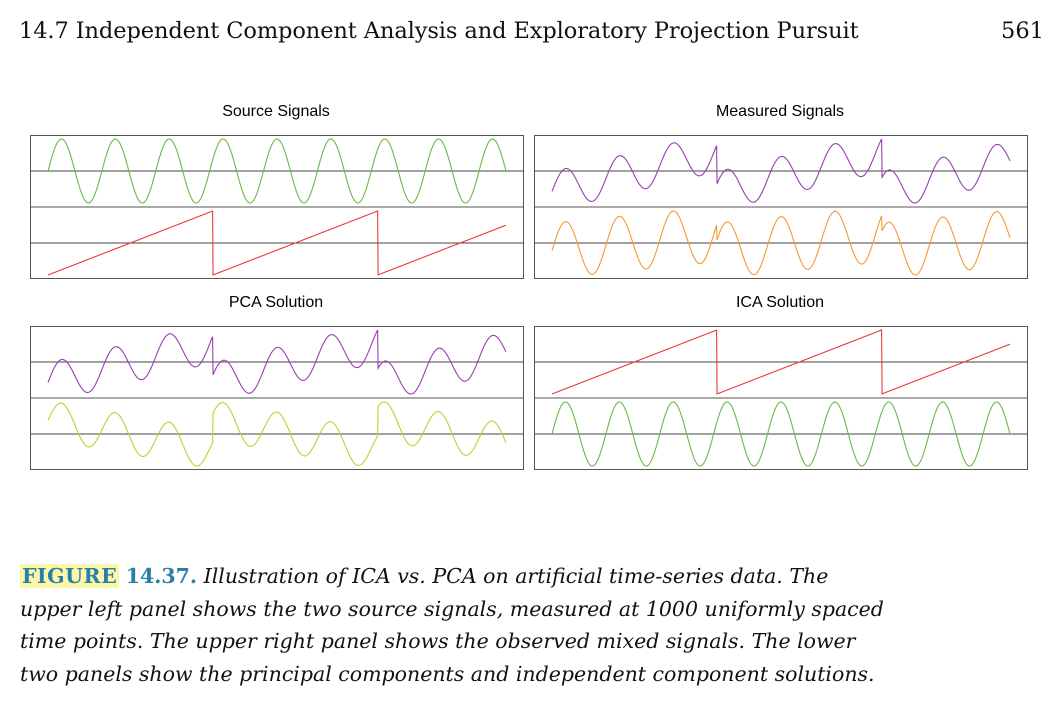  Describe the element at coordinates (276, 111) in the screenshot. I see `panel-title-source: Source Signals` at that location.